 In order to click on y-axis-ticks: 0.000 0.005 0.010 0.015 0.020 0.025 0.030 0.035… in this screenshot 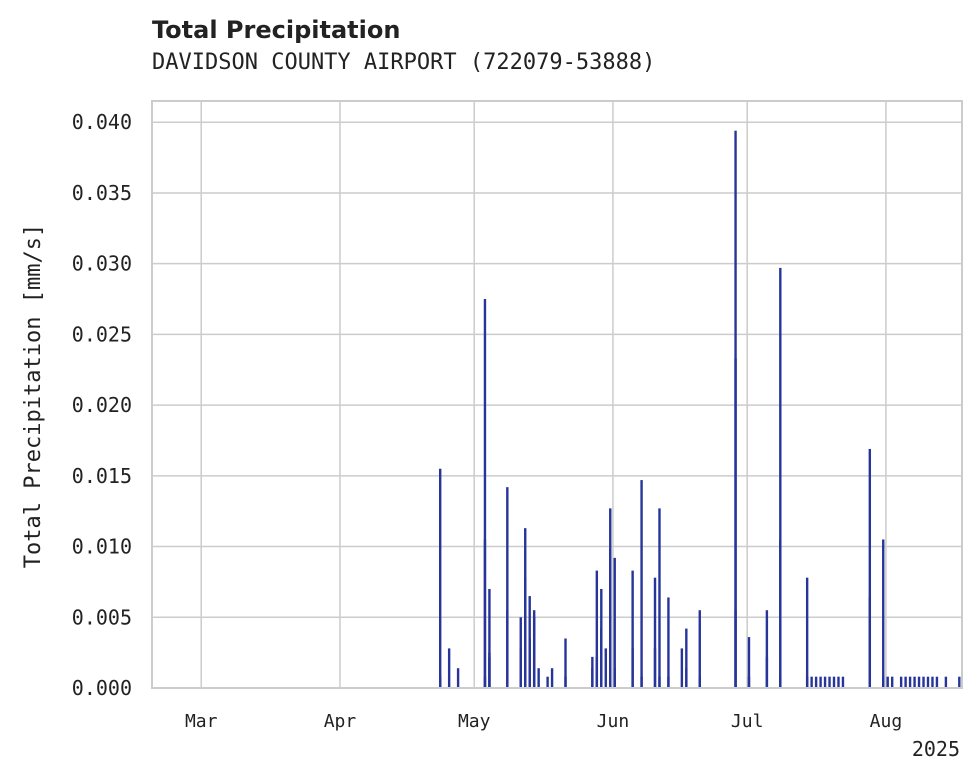, I will do `click(102, 405)`.